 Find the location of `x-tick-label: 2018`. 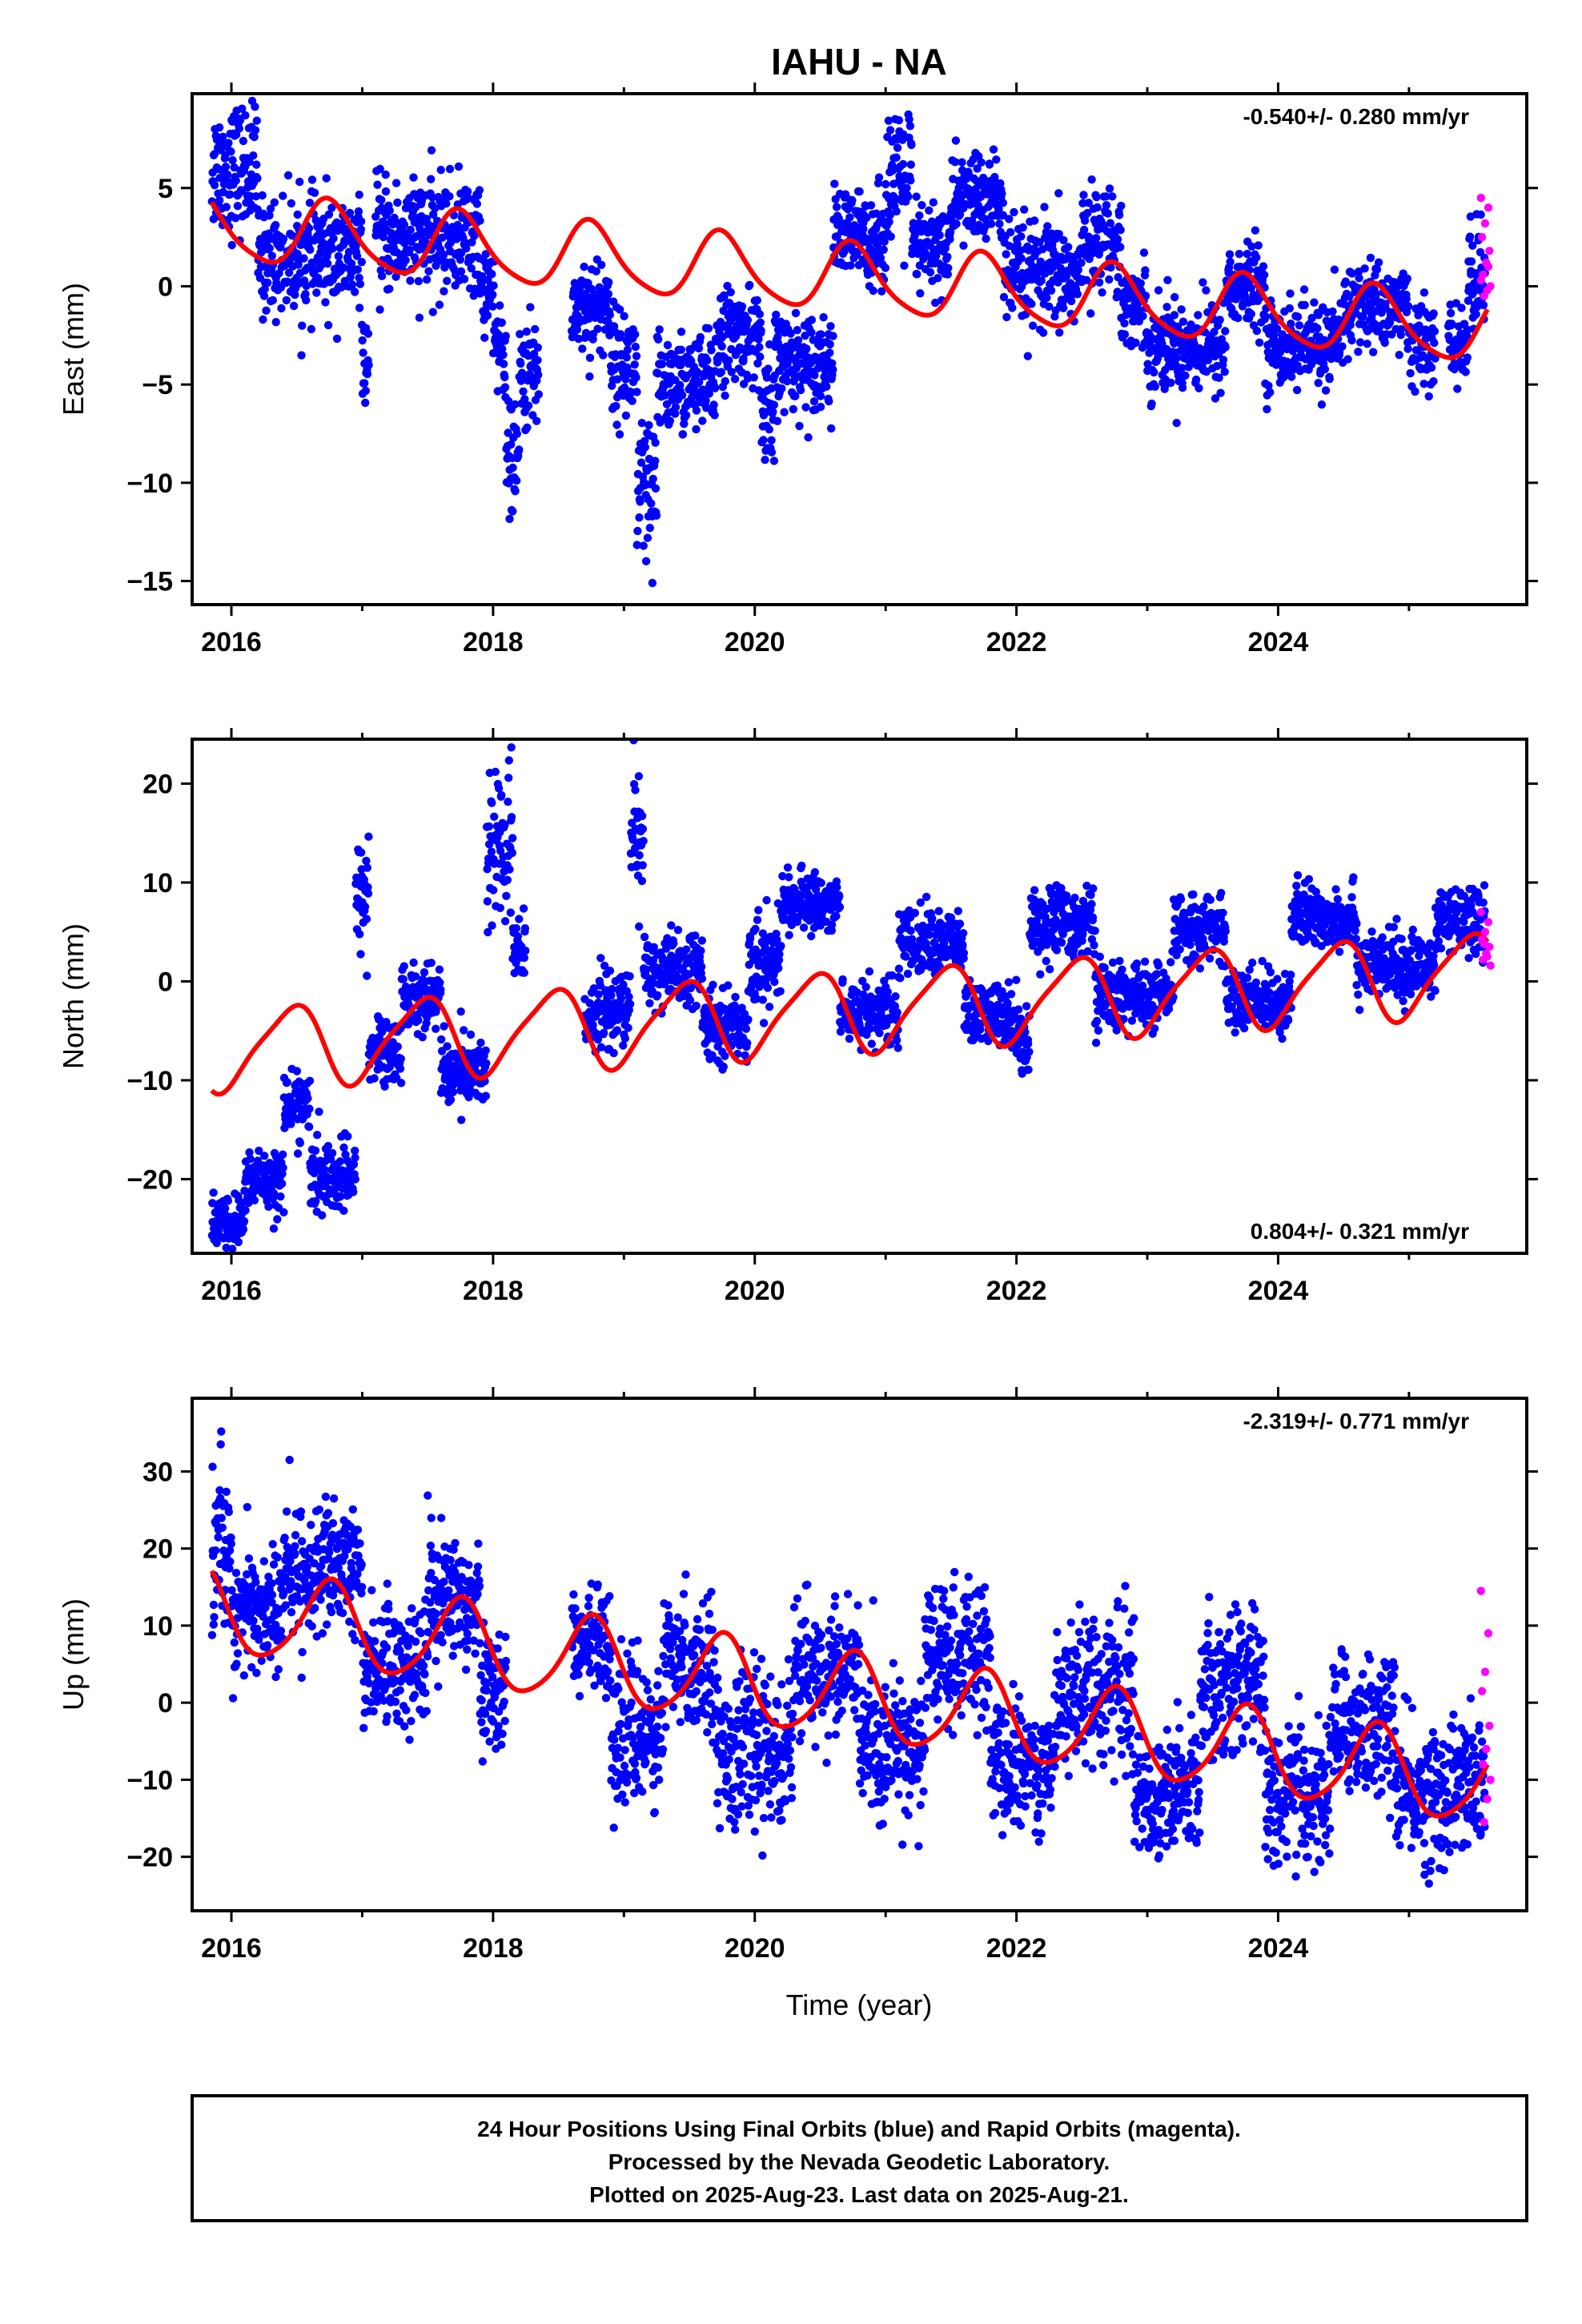

x-tick-label: 2018 is located at coordinates (494, 642).